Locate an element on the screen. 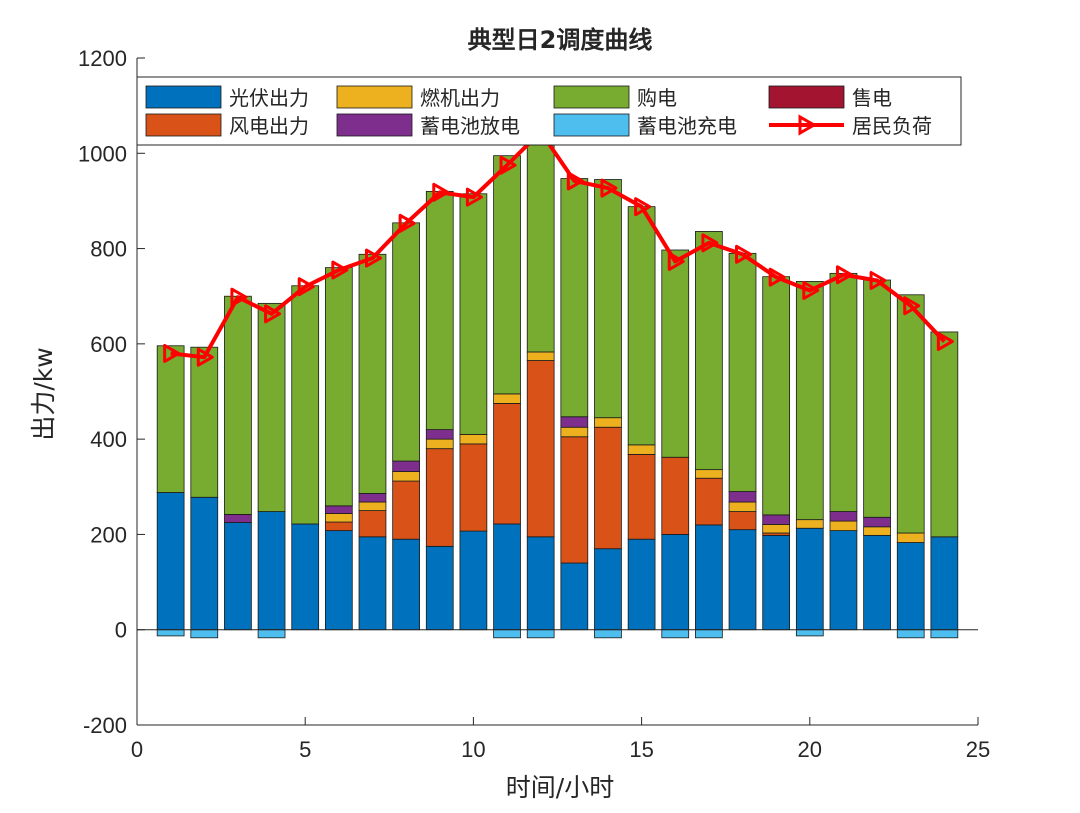 The width and height of the screenshot is (1080, 813). y-tick-label: 1200 is located at coordinates (102, 58).